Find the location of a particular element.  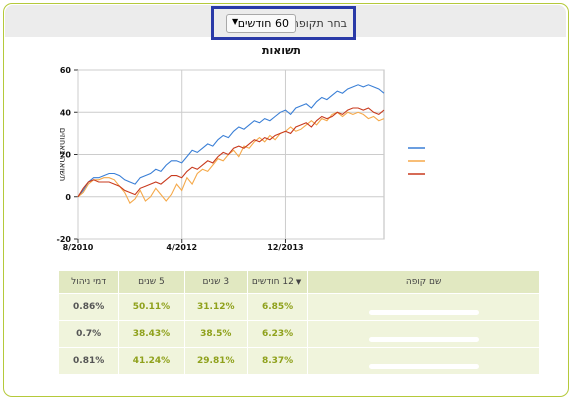

return-12m-cell: 6.85% is located at coordinates (277, 307).